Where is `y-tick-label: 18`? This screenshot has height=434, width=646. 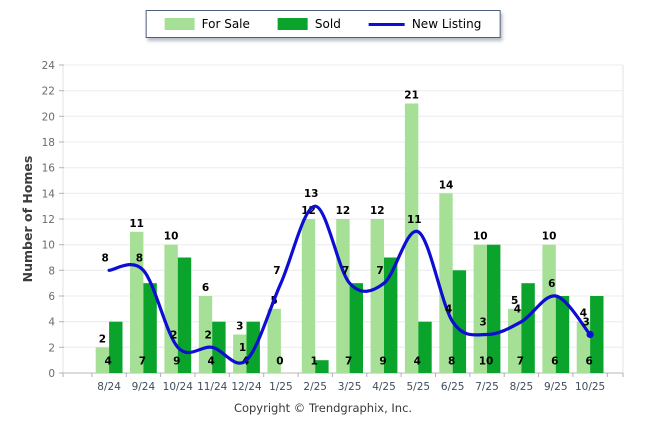
y-tick-label: 18 is located at coordinates (48, 143).